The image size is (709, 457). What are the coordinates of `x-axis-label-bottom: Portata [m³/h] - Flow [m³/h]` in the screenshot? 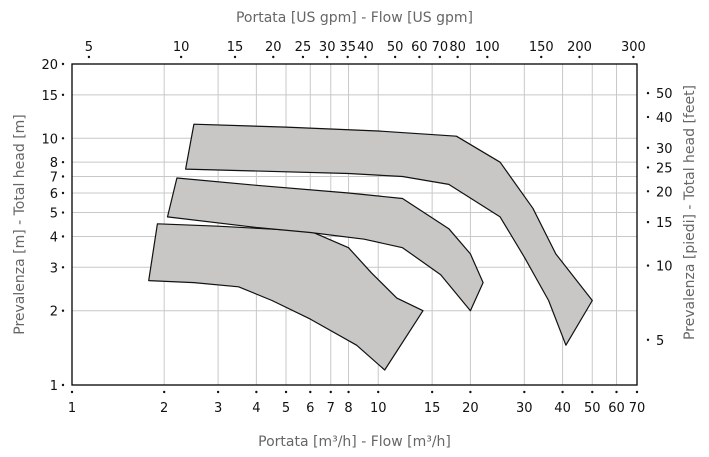 It's located at (354, 442).